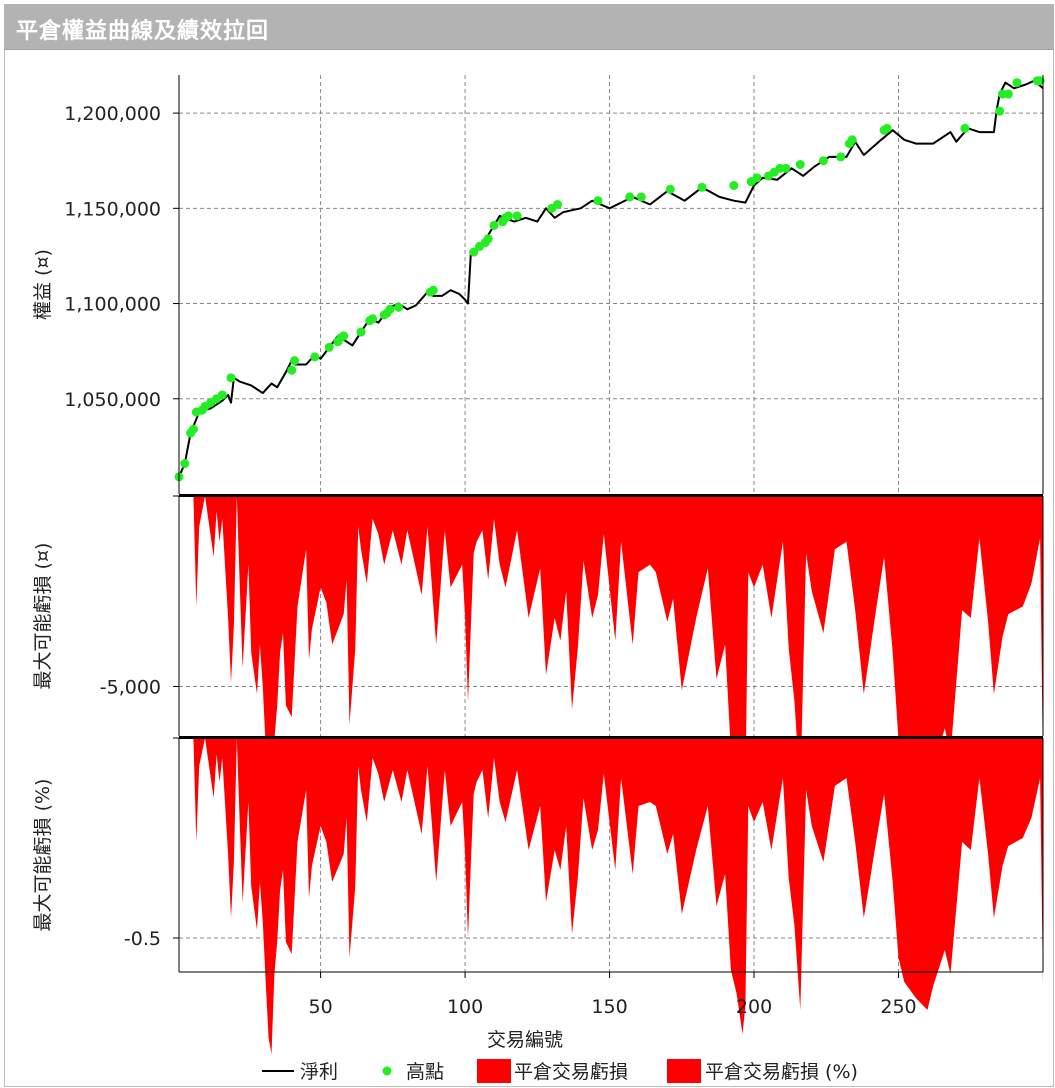 This screenshot has height=1088, width=1055. Describe the element at coordinates (387, 1071) in the screenshot. I see `legend-swatch-dot` at that location.